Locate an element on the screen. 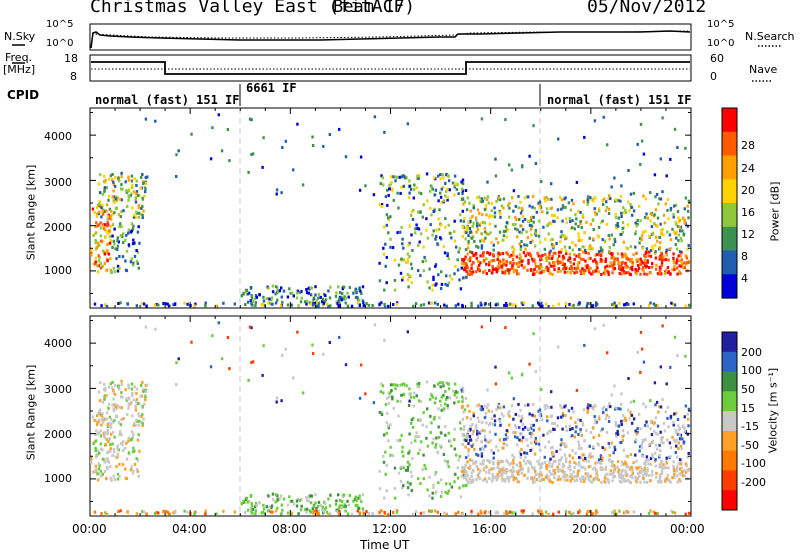 The height and width of the screenshot is (554, 800). cpid-segment-3: normal (fast) 151 IF is located at coordinates (619, 100).